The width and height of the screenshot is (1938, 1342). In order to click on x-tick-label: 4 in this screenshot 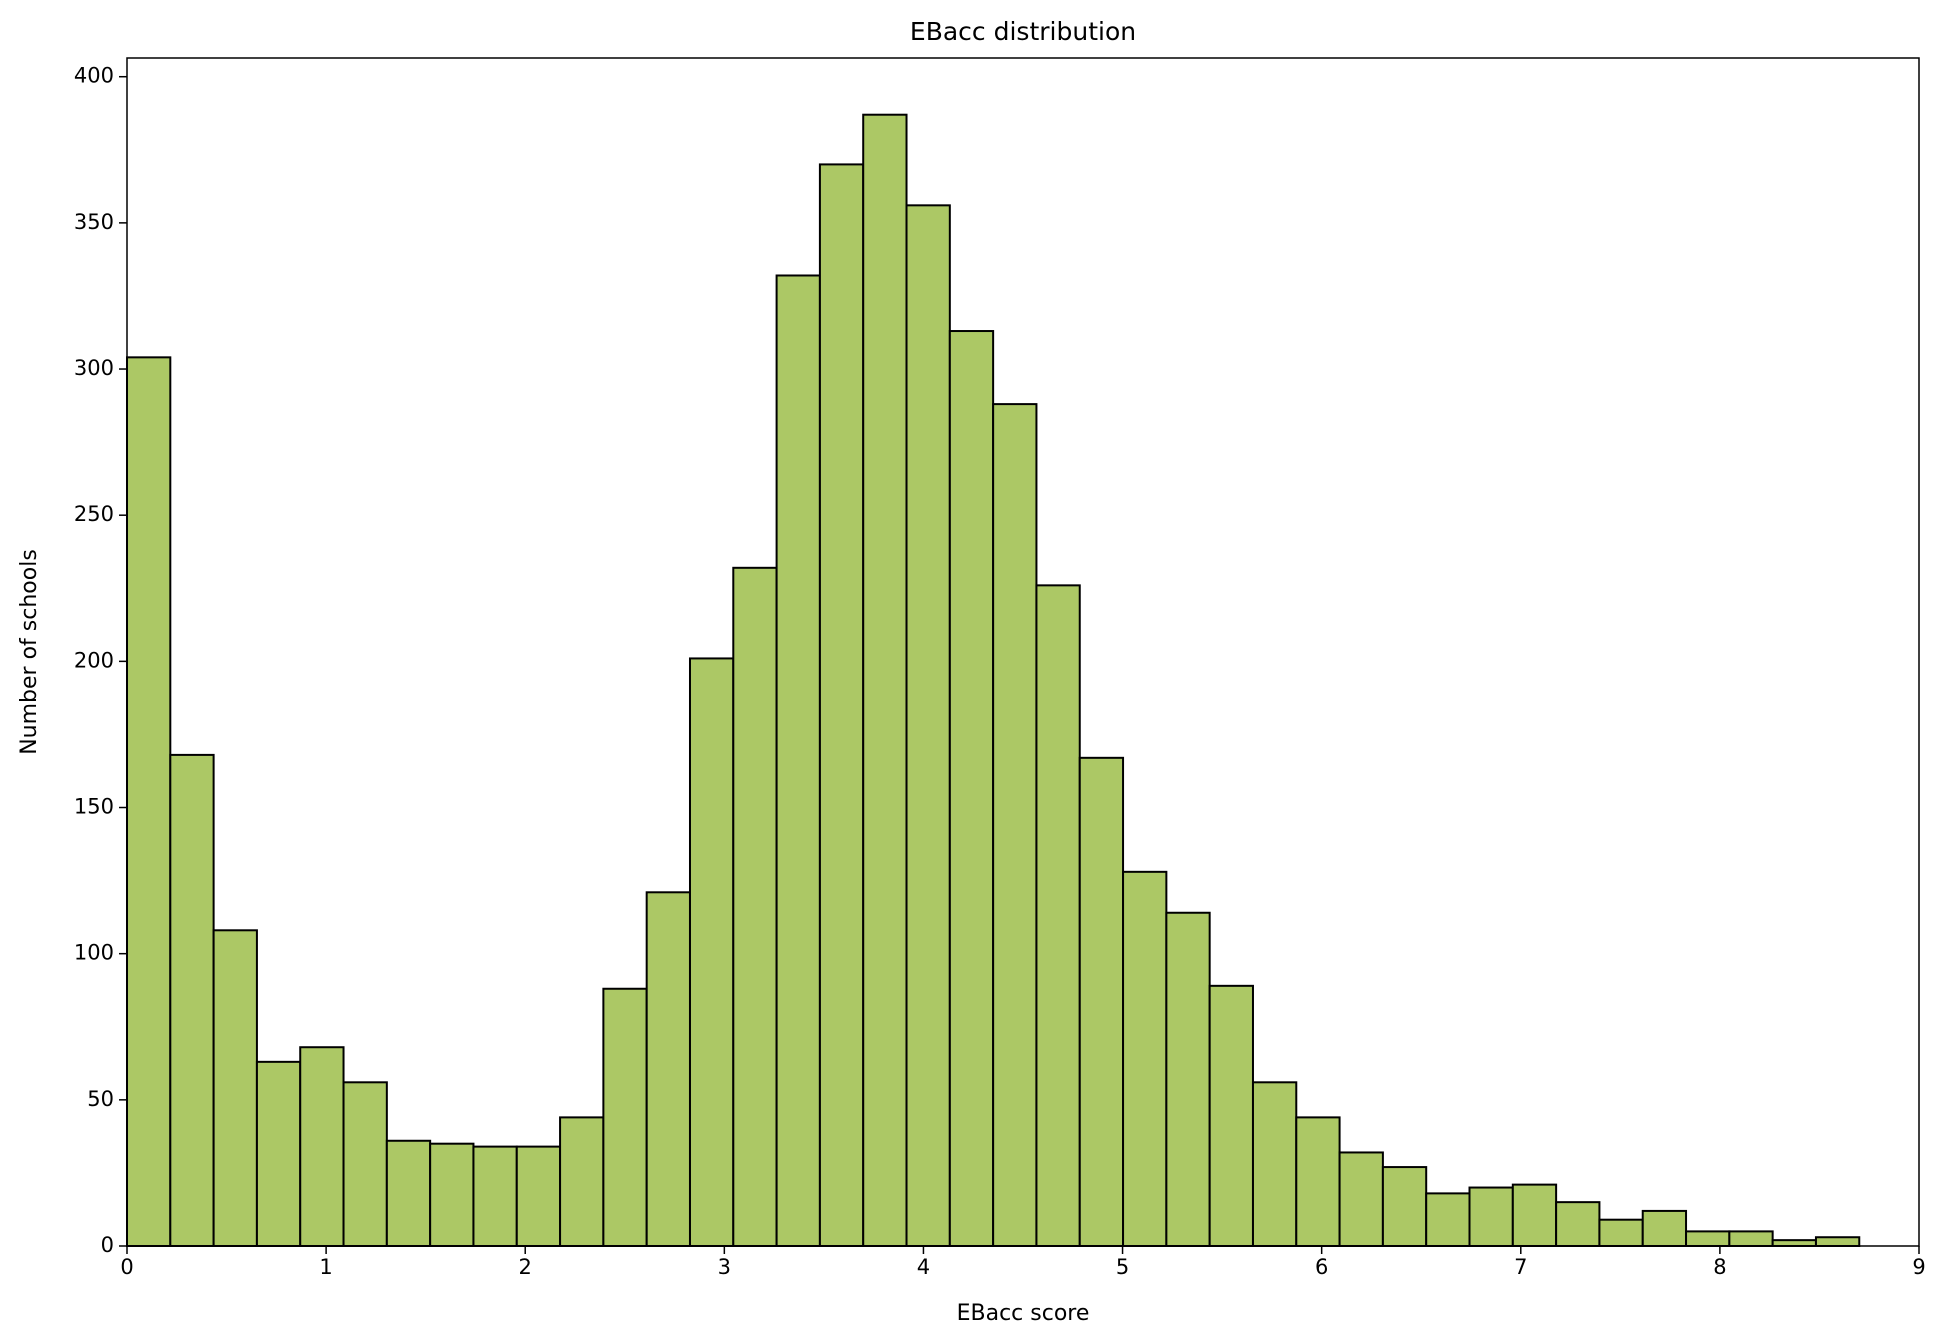, I will do `click(923, 1267)`.